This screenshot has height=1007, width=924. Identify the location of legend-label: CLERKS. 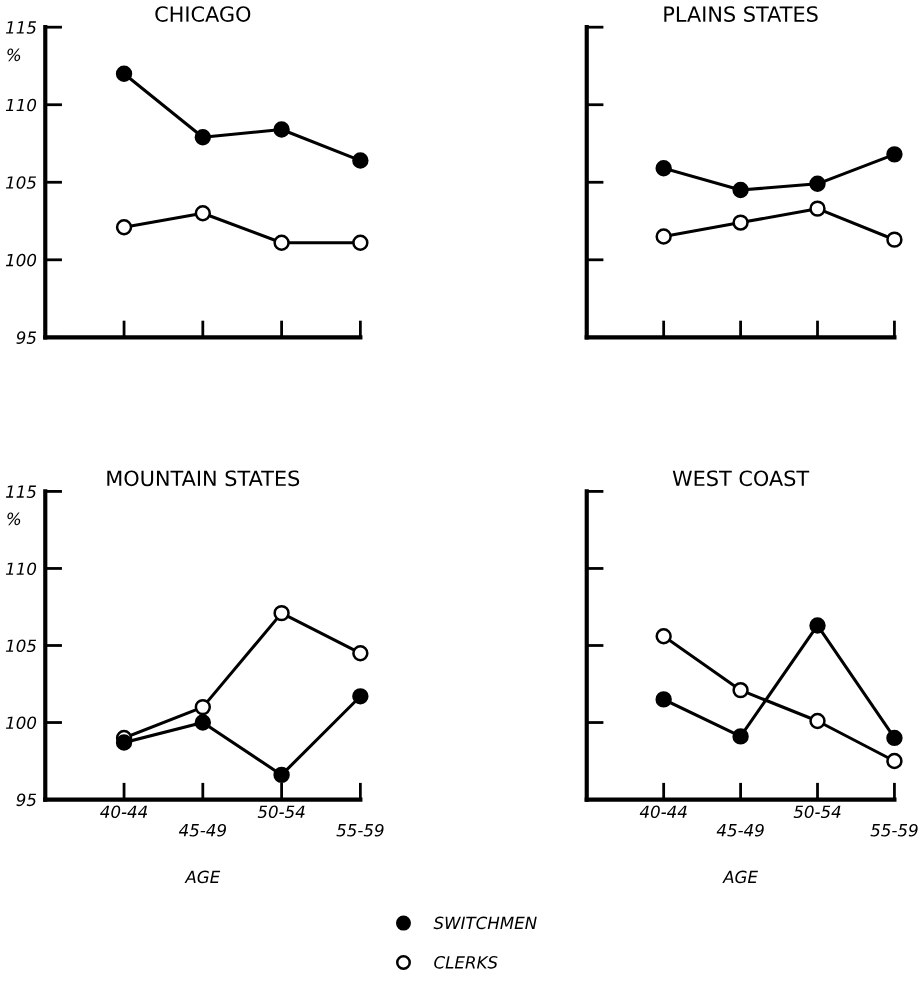
(466, 962).